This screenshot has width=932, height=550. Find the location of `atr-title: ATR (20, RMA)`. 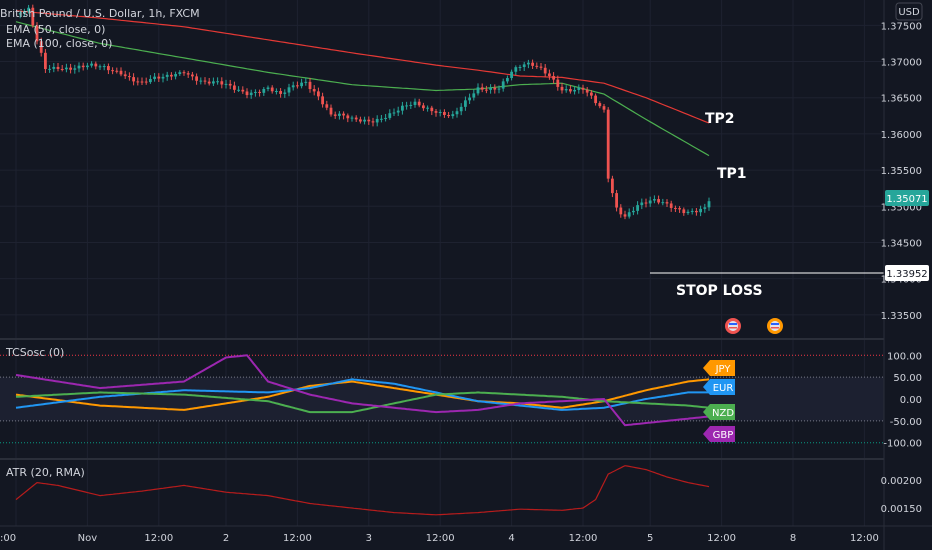

atr-title: ATR (20, RMA) is located at coordinates (45, 472).